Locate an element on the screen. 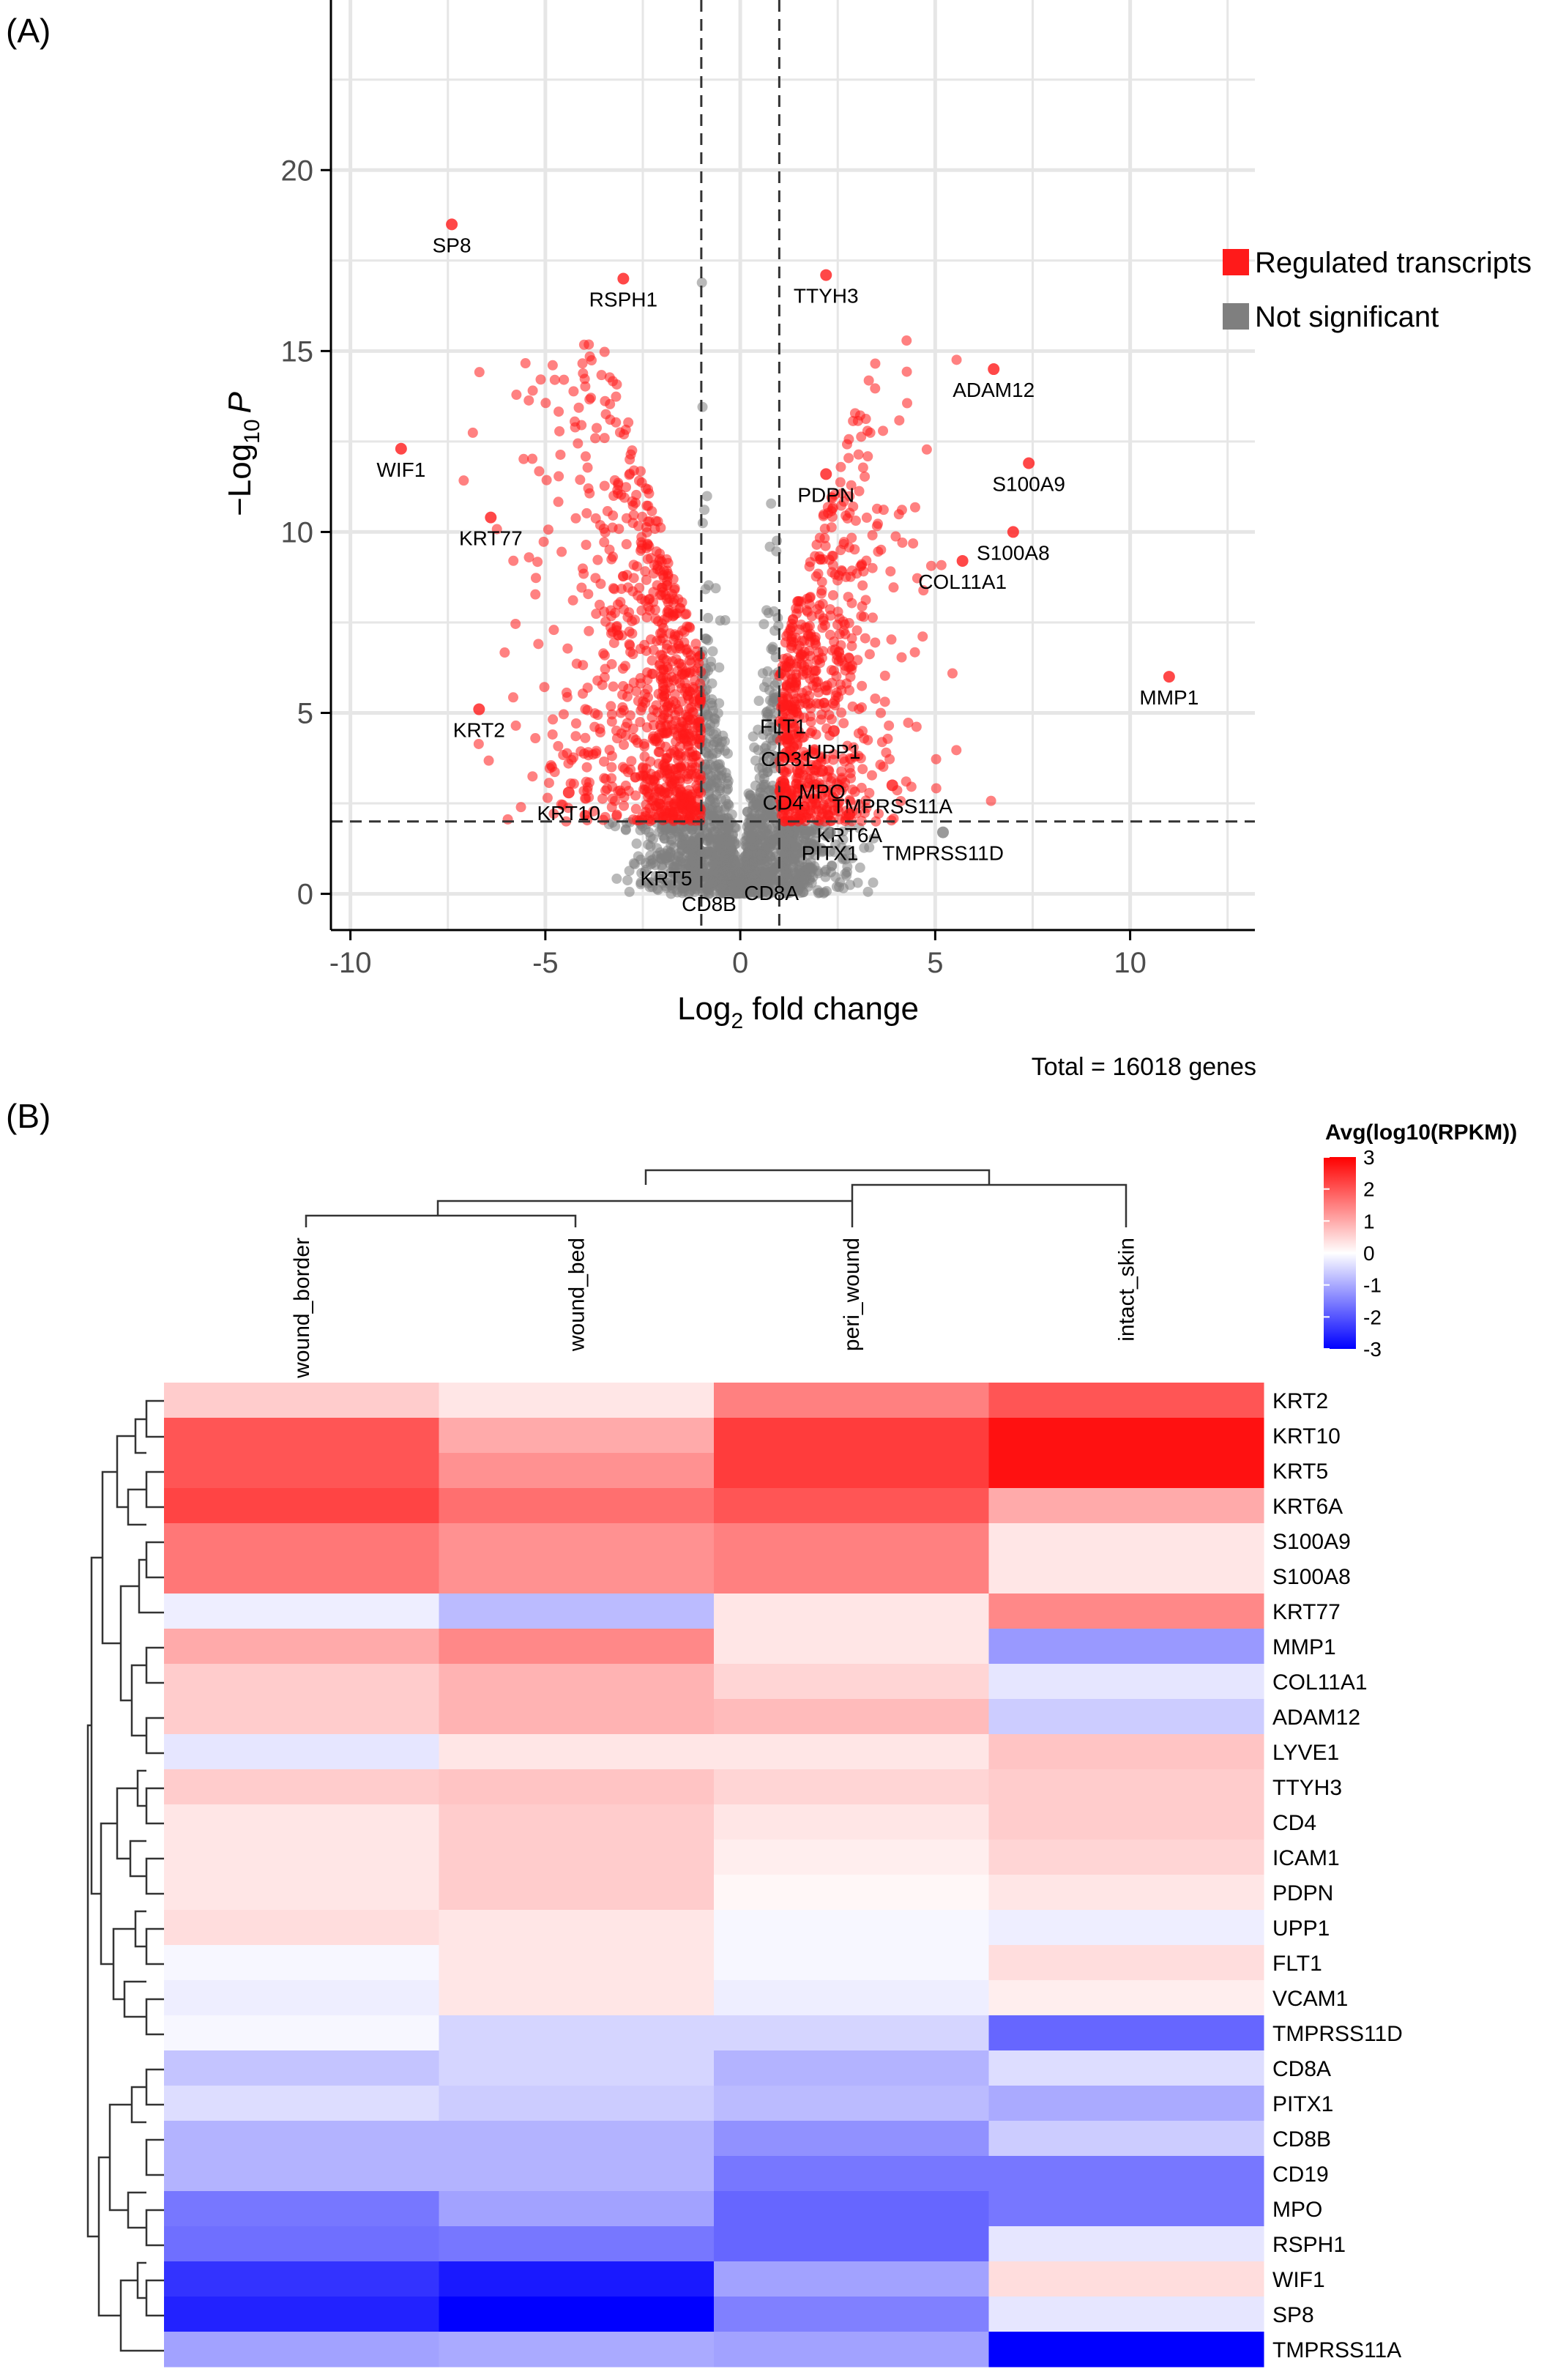  y-tick-label: 0 is located at coordinates (305, 895).